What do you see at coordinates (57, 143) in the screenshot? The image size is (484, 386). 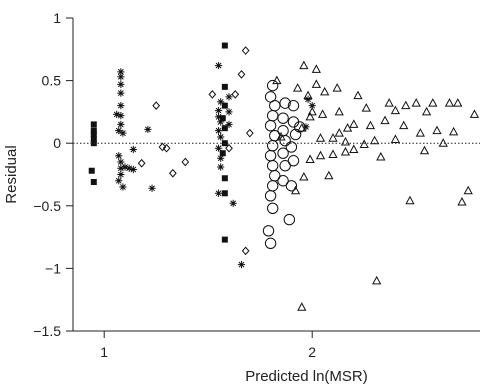 I see `y-tick-label: 0` at bounding box center [57, 143].